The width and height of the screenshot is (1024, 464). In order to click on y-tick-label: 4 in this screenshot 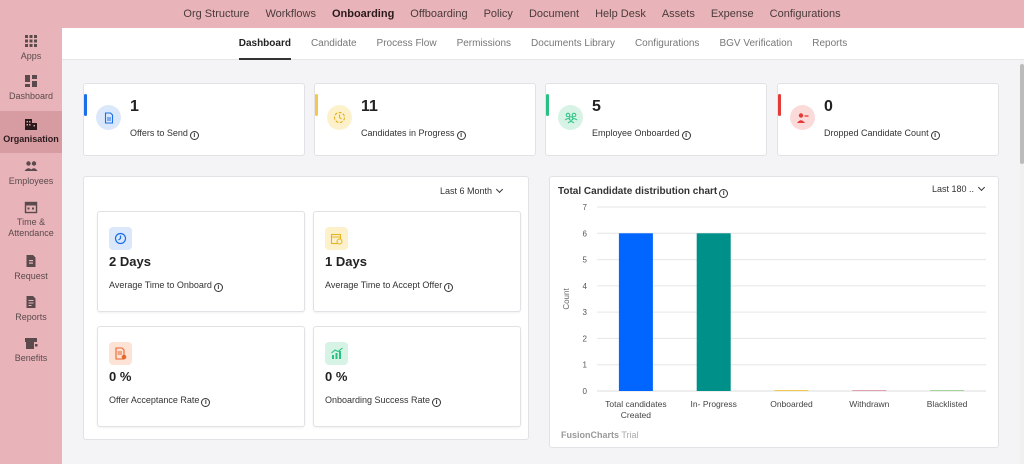, I will do `click(585, 286)`.